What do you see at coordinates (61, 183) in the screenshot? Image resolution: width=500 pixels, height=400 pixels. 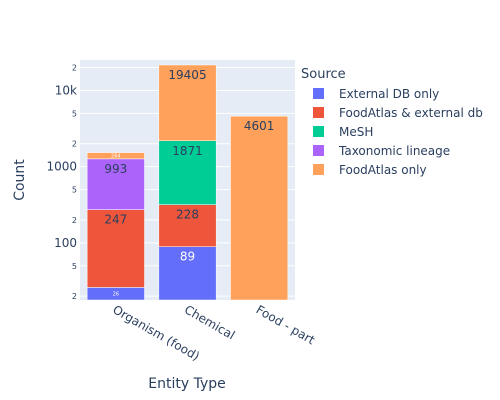 I see `y-axis-ticks: 2 5 100 2 5 1000 2 5 10k 2` at bounding box center [61, 183].